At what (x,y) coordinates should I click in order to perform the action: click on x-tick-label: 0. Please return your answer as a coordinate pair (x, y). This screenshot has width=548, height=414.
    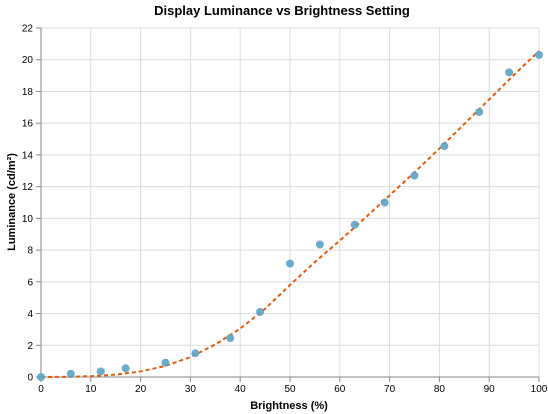
    Looking at the image, I should click on (41, 389).